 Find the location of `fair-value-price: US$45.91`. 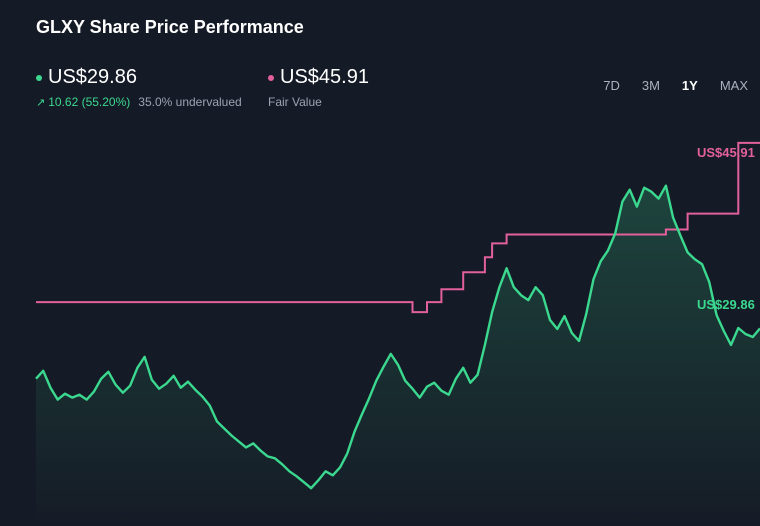

fair-value-price: US$45.91 is located at coordinates (324, 77).